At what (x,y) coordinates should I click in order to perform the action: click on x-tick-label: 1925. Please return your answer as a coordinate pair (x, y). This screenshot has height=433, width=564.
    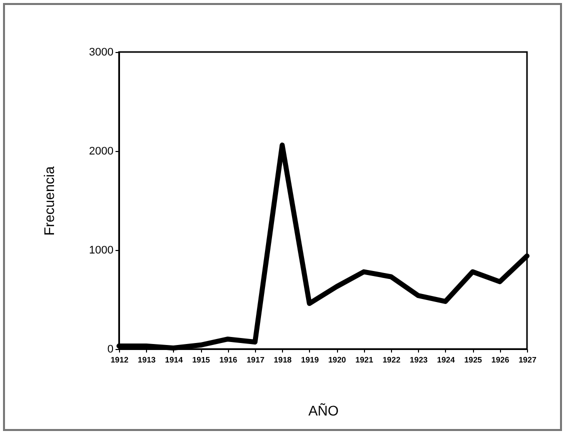
    Looking at the image, I should click on (473, 360).